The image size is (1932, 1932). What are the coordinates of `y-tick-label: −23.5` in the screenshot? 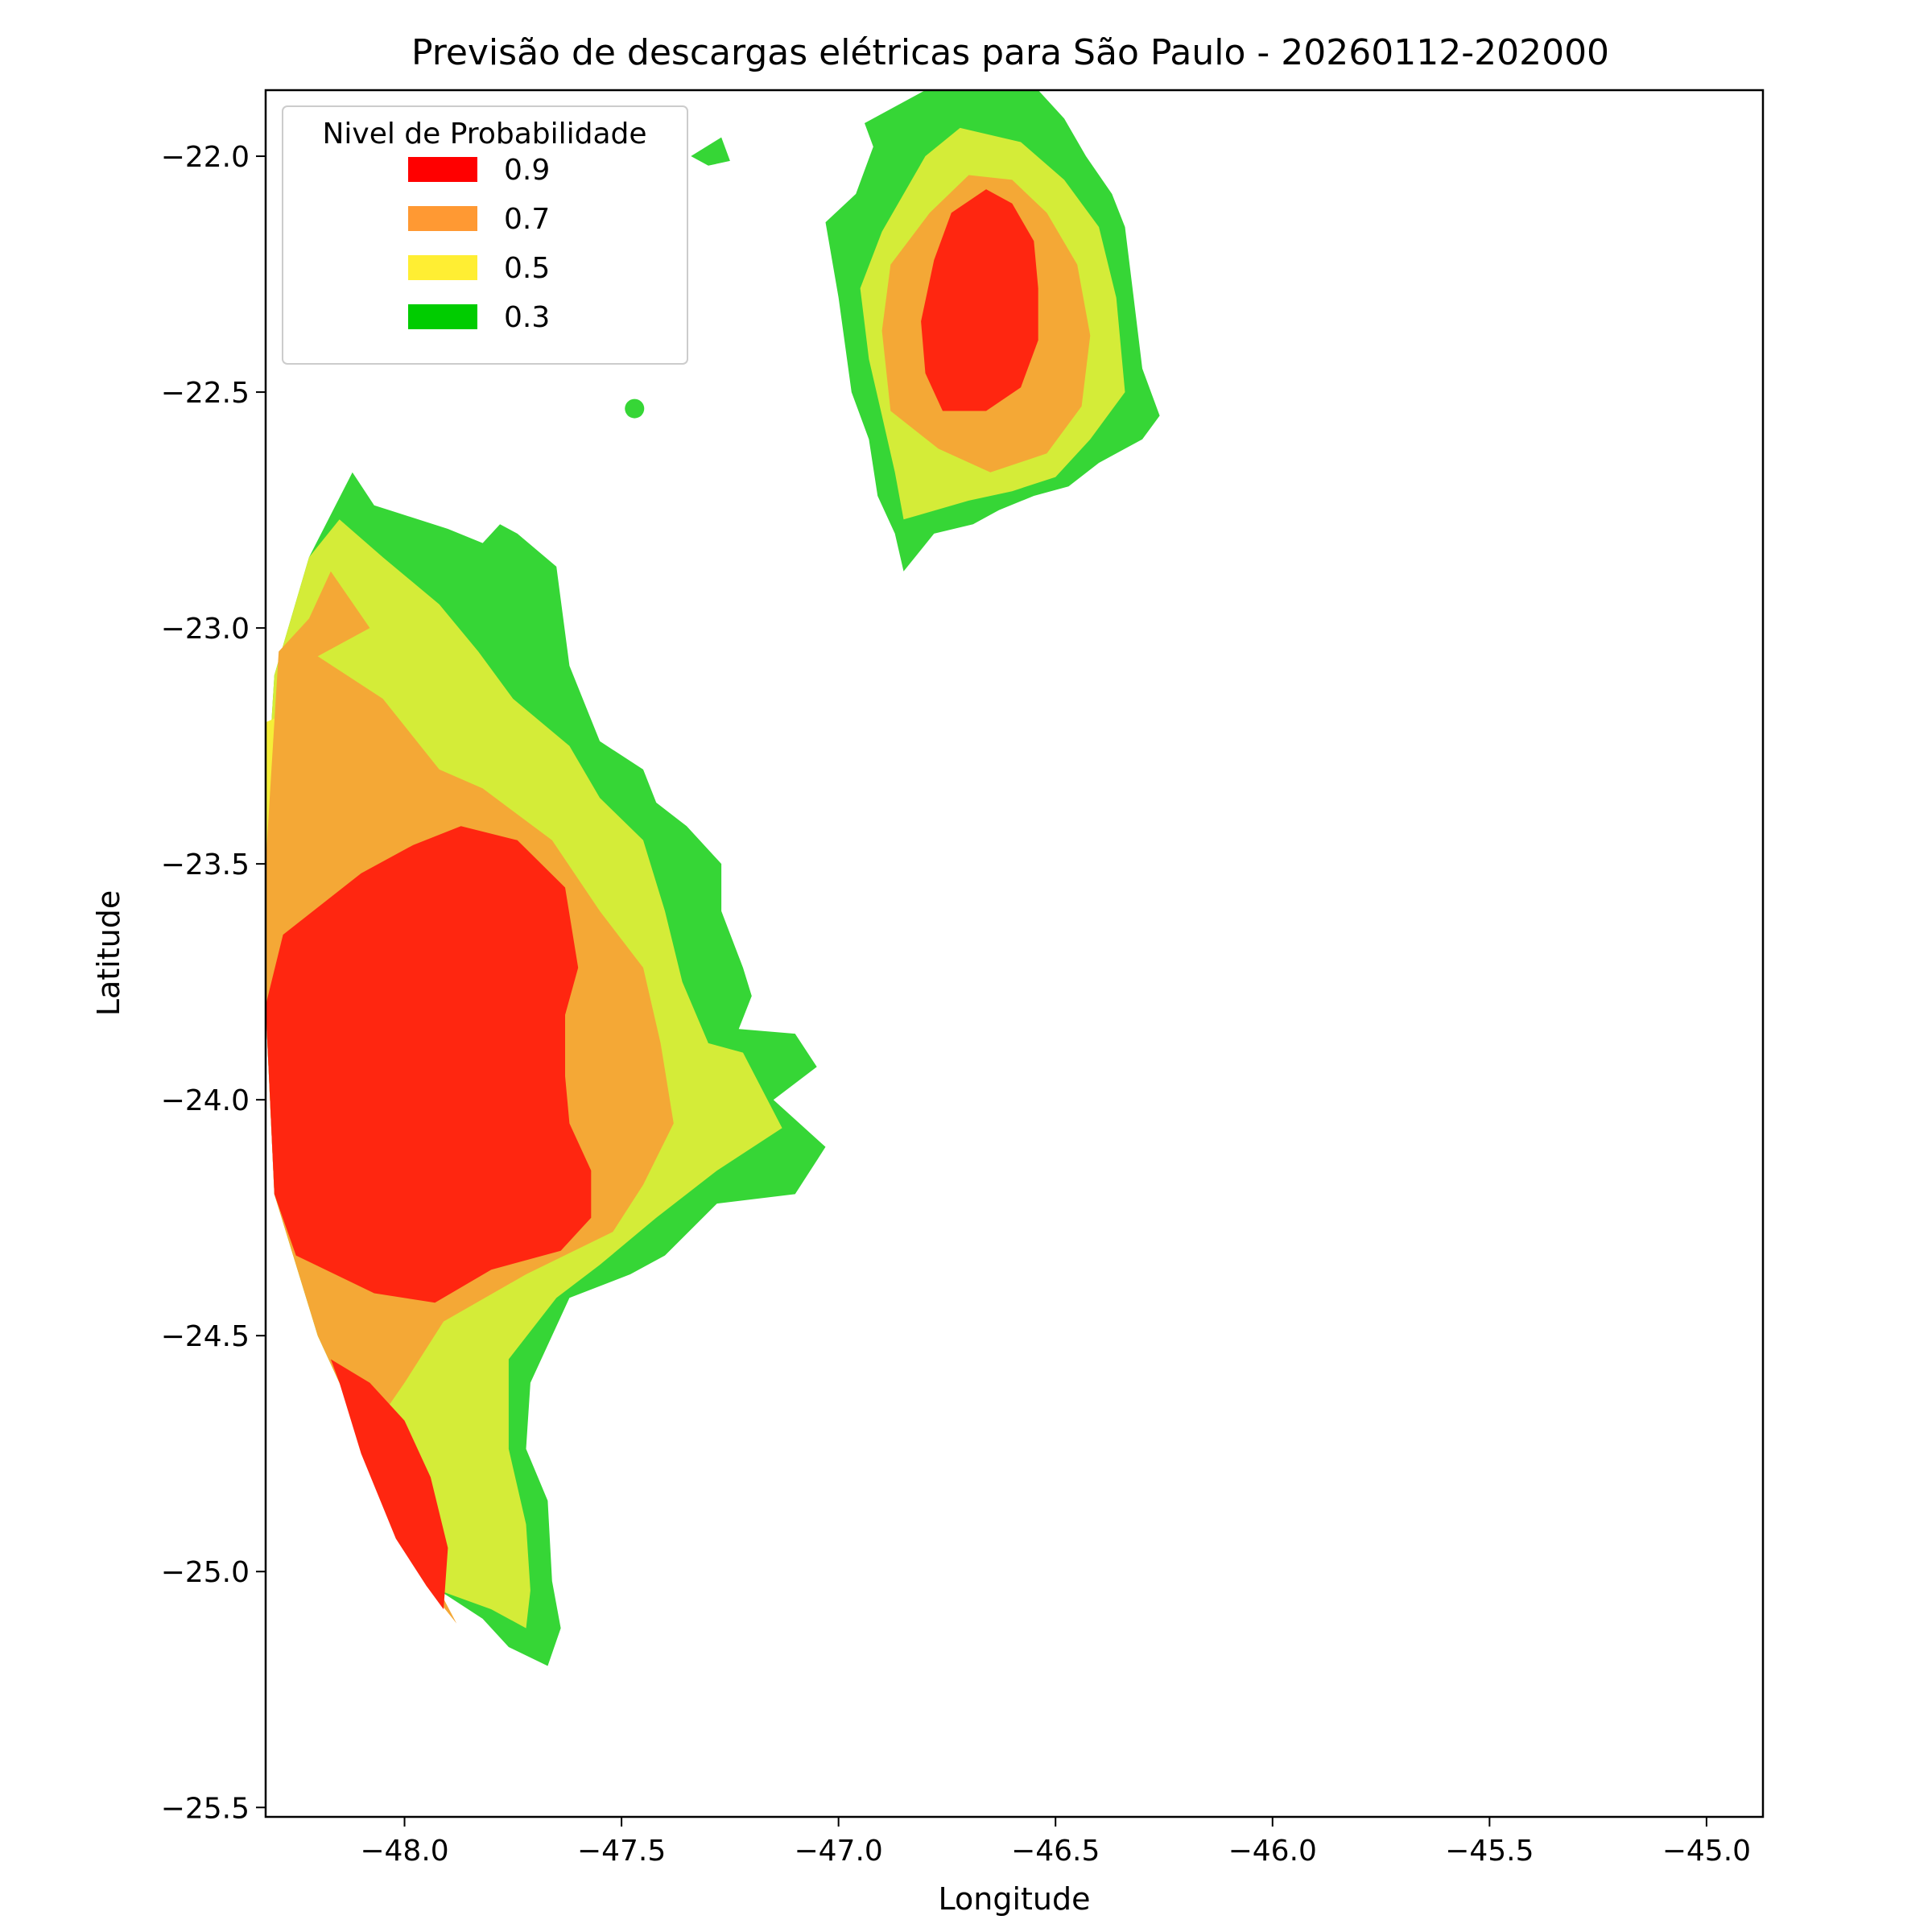 It's located at (205, 864).